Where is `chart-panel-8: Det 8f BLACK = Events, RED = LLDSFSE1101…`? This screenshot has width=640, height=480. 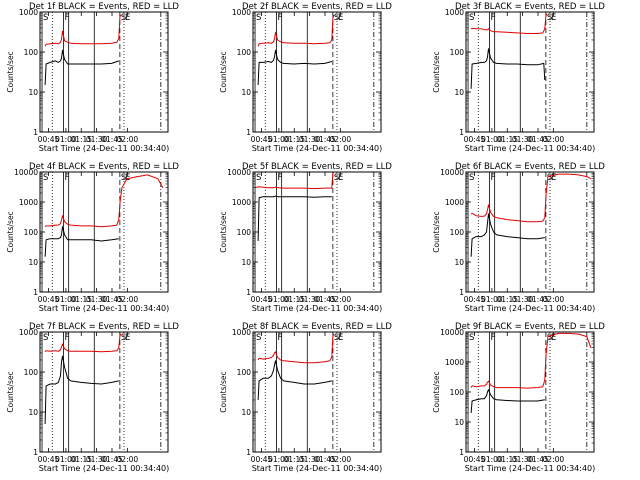 chart-panel-8: Det 8f BLACK = Events, RED = LLDSFSE1101… is located at coordinates (305, 397).